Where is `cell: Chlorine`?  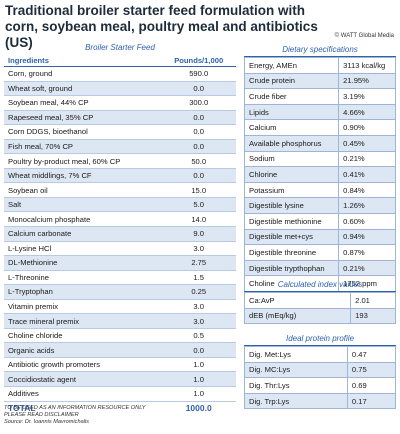 cell: Chlorine is located at coordinates (291, 174).